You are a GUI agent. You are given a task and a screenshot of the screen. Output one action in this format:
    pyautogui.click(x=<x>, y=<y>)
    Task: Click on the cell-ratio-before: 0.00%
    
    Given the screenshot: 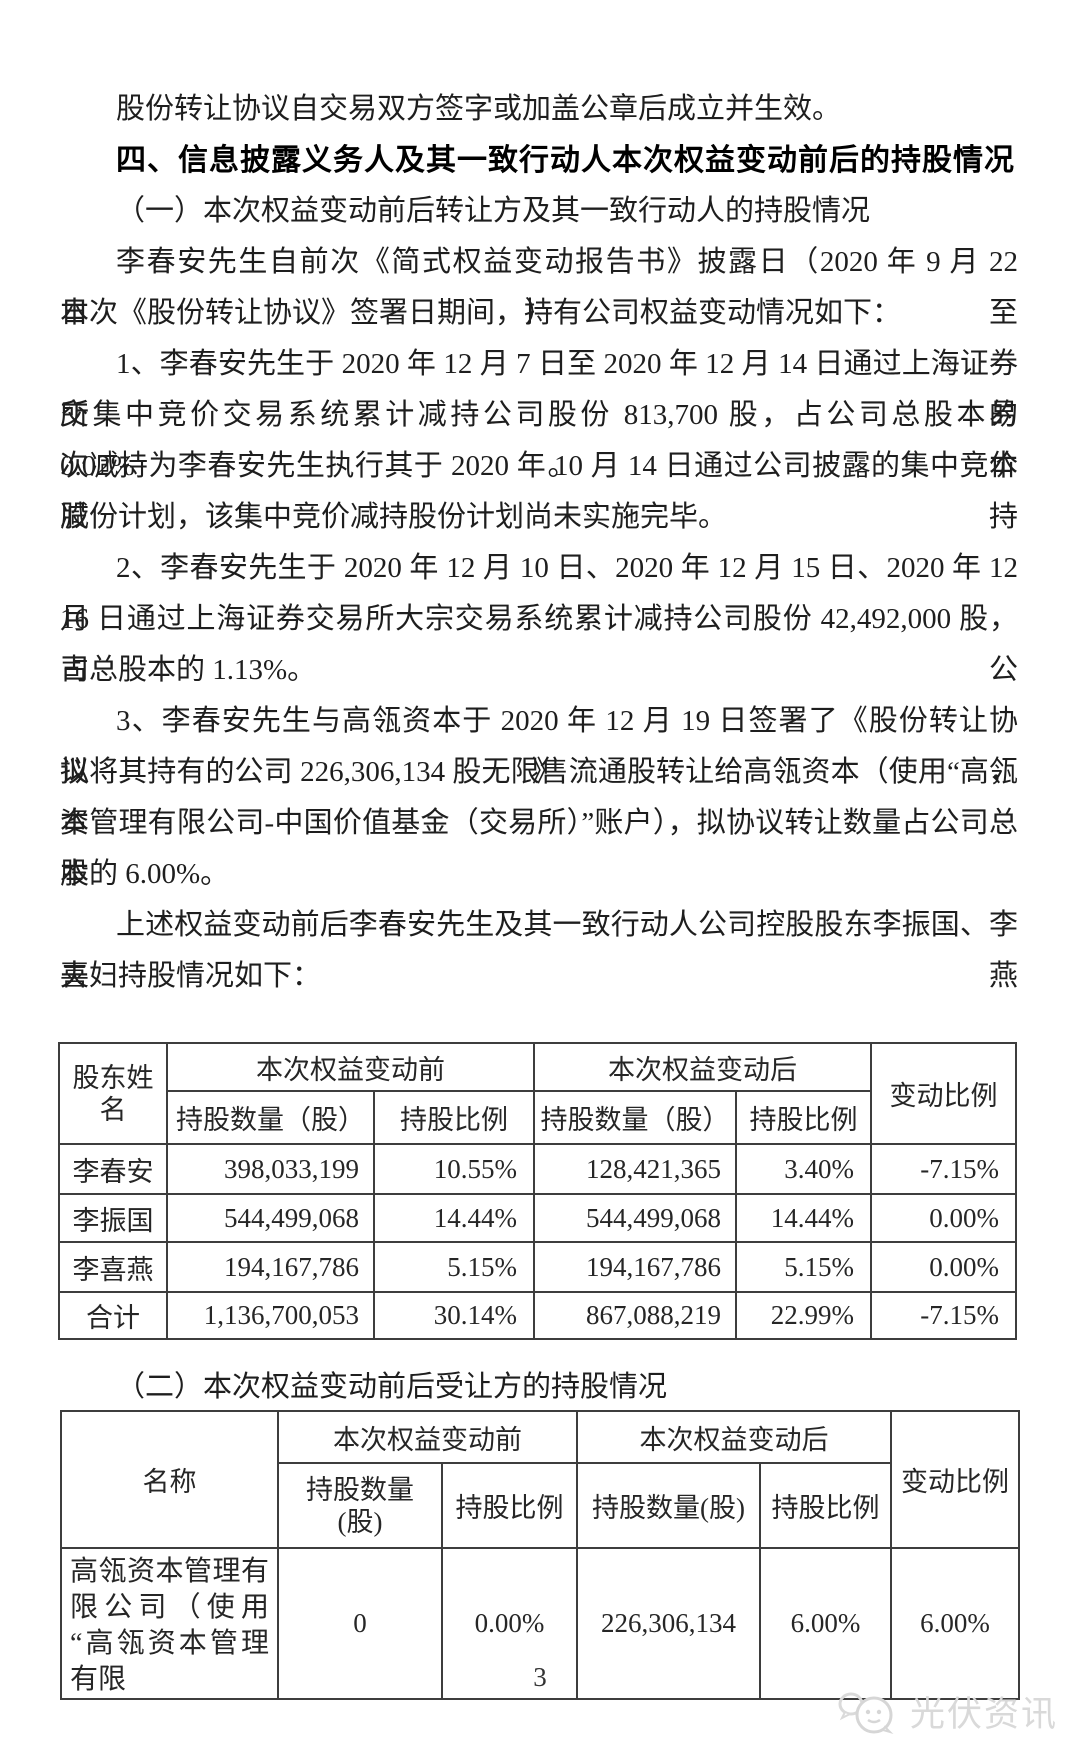 What is the action you would take?
    pyautogui.click(x=509, y=1623)
    